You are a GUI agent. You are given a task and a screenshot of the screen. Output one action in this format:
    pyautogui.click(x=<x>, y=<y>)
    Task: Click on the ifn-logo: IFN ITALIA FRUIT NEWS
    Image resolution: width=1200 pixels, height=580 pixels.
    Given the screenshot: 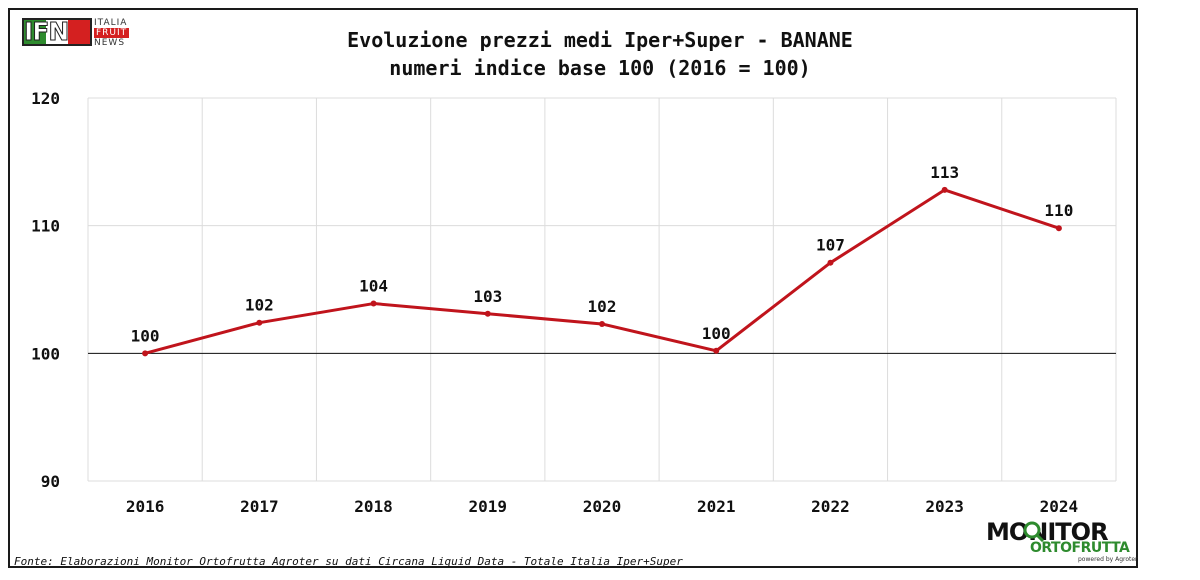 What is the action you would take?
    pyautogui.click(x=81, y=33)
    